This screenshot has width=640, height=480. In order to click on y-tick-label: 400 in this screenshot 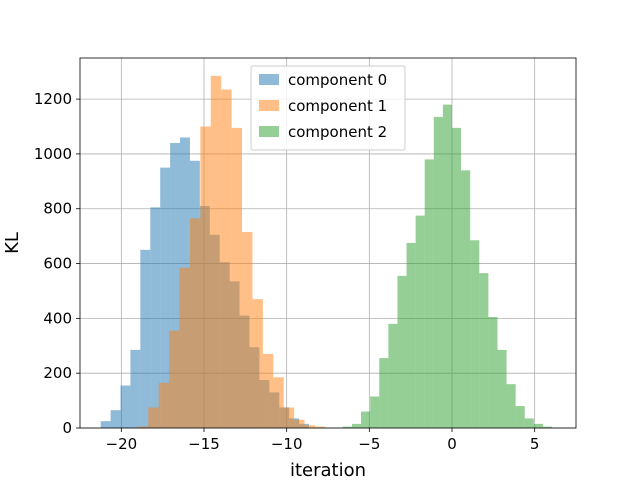, I will do `click(57, 318)`.